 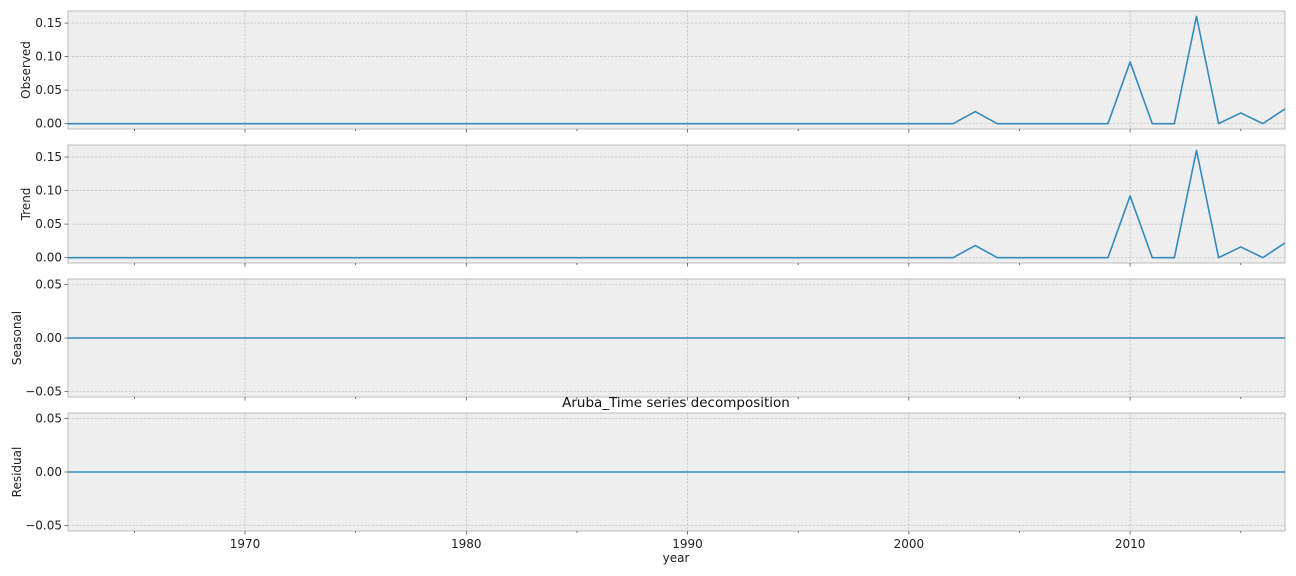 I want to click on chart-title: Aruba_Time series decomposition, so click(x=676, y=403).